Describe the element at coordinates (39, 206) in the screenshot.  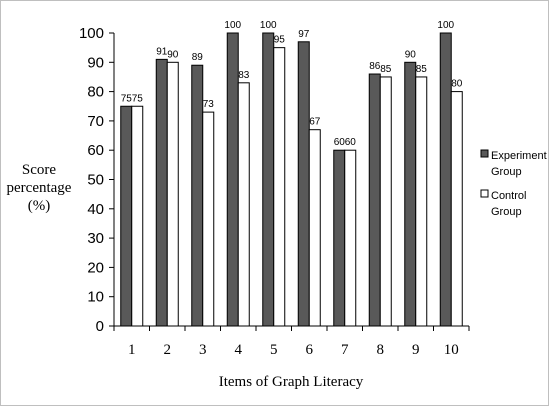
I see `y-axis-title-line: (%)` at that location.